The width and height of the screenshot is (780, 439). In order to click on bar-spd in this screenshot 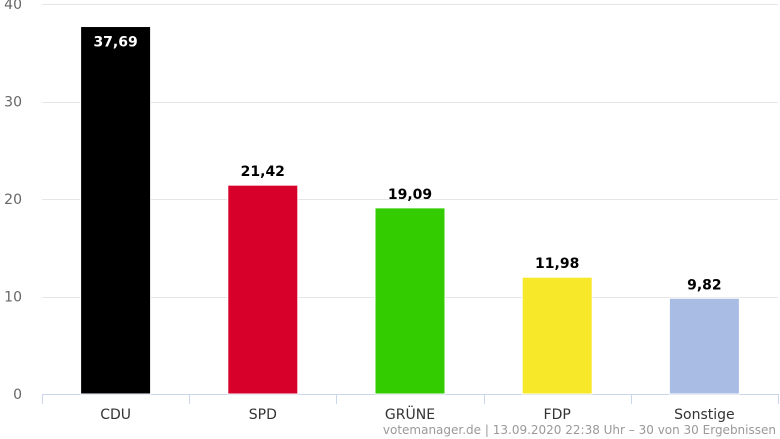, I will do `click(263, 289)`.